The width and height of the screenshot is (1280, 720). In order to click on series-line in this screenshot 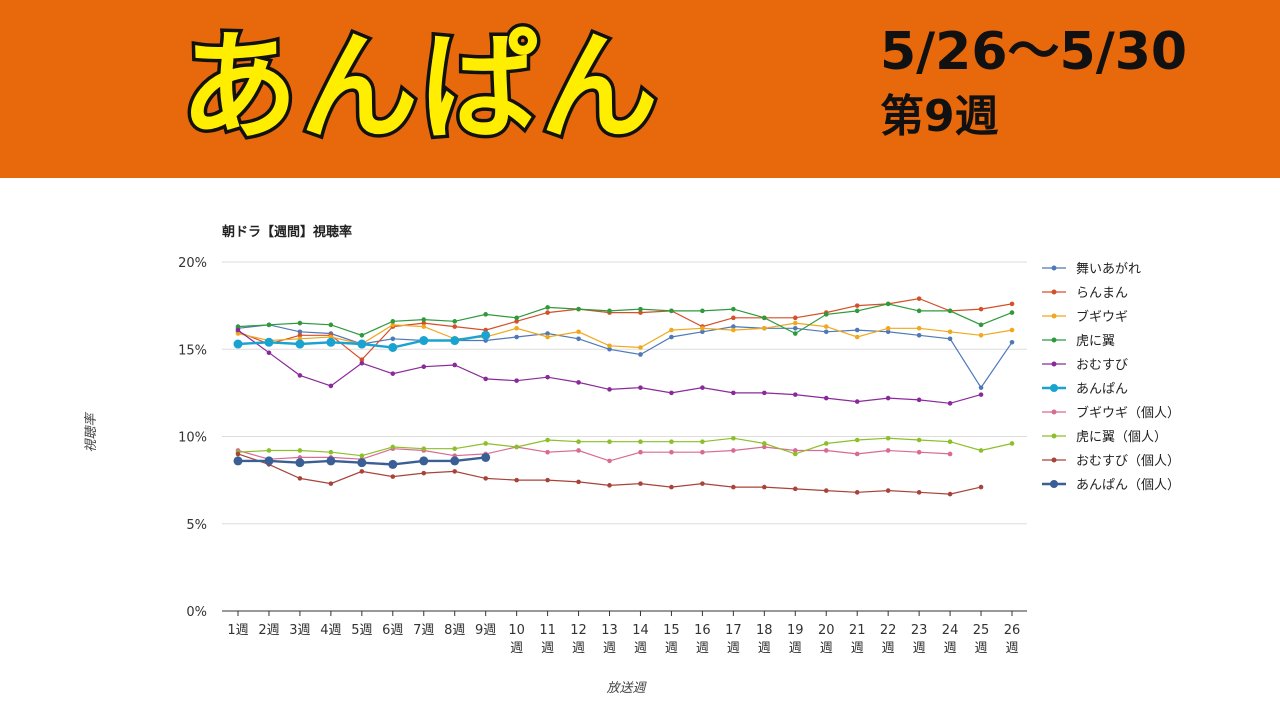, I will do `click(625, 335)`.